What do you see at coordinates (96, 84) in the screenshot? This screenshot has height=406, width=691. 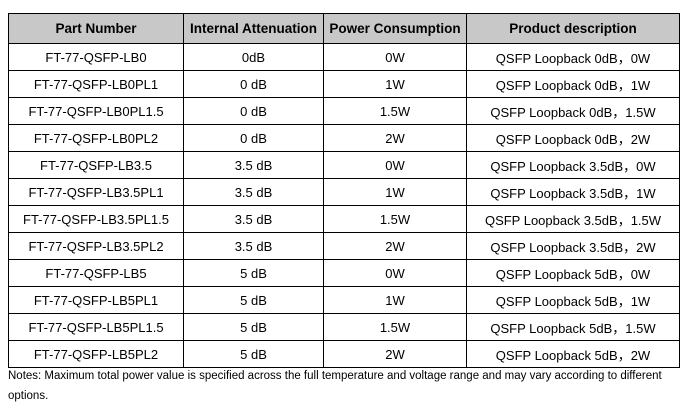 I see `cell-part-number: FT-77-QSFP-LB0PL1` at bounding box center [96, 84].